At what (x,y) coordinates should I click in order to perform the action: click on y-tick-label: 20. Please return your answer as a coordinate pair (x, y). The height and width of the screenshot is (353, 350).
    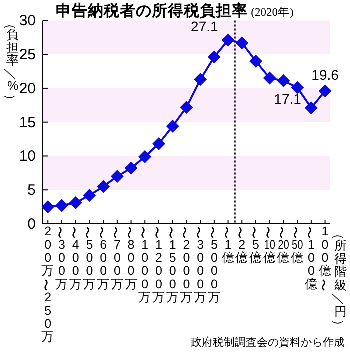
    Looking at the image, I should click on (27, 89).